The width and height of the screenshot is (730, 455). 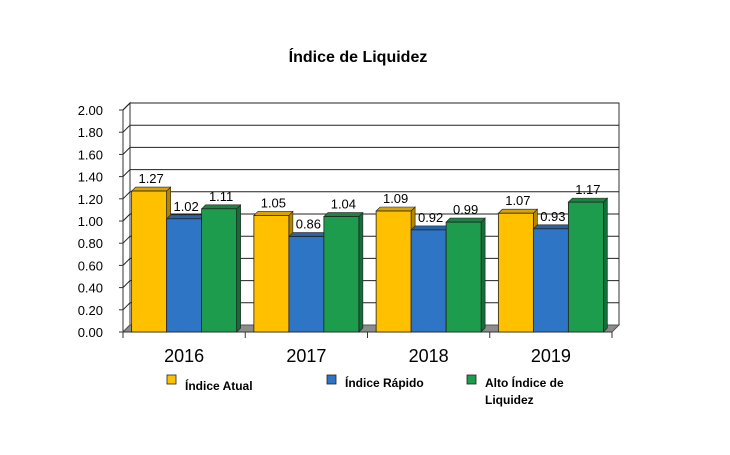 I want to click on y-tick-label: 1.80, so click(x=90, y=132).